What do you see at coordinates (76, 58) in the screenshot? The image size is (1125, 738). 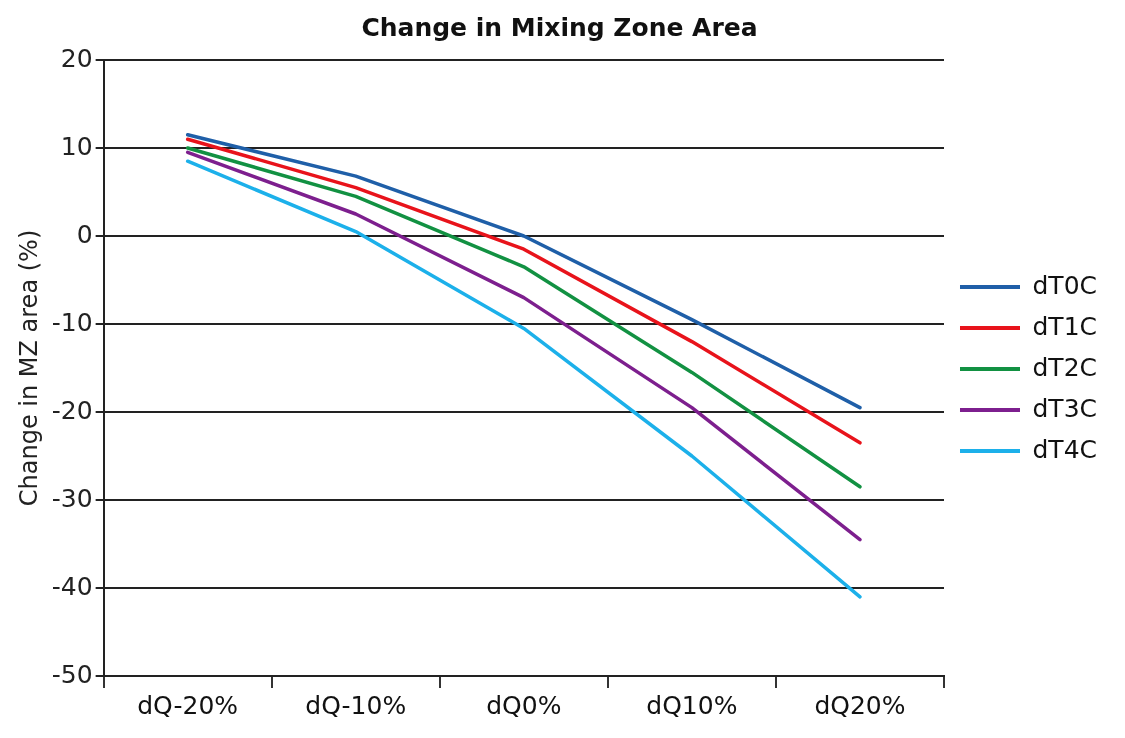 I see `y-tick-label: 20` at bounding box center [76, 58].